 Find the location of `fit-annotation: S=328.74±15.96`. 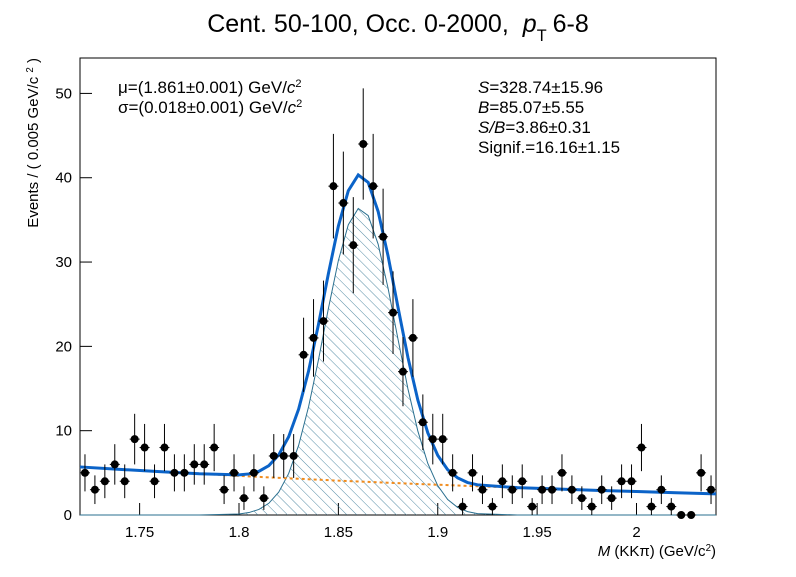

fit-annotation: S=328.74±15.96 is located at coordinates (540, 87).